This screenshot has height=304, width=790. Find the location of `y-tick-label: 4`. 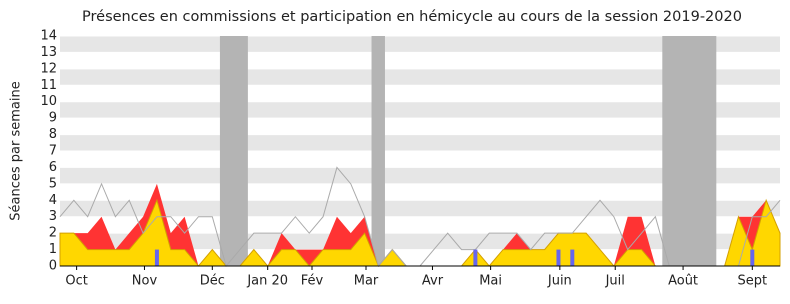

y-tick-label: 4 is located at coordinates (53, 200).